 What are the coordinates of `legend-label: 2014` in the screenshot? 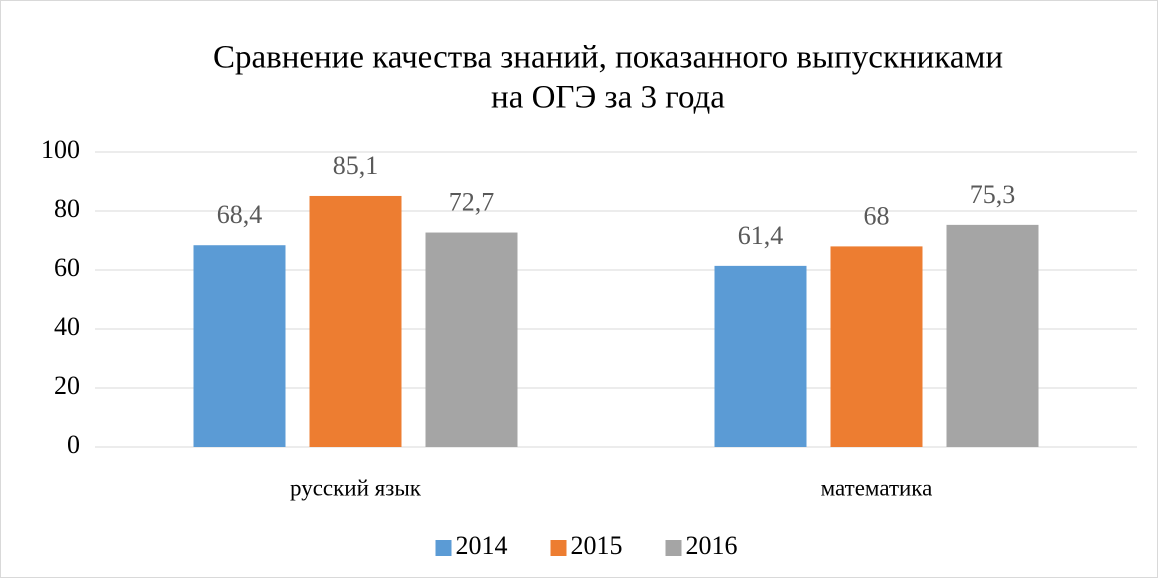 It's located at (482, 545).